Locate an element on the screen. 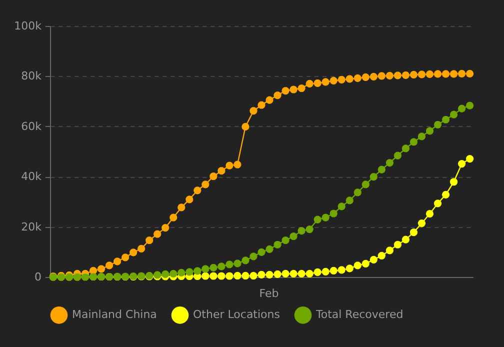  legend-label: Total Recovered is located at coordinates (359, 315).